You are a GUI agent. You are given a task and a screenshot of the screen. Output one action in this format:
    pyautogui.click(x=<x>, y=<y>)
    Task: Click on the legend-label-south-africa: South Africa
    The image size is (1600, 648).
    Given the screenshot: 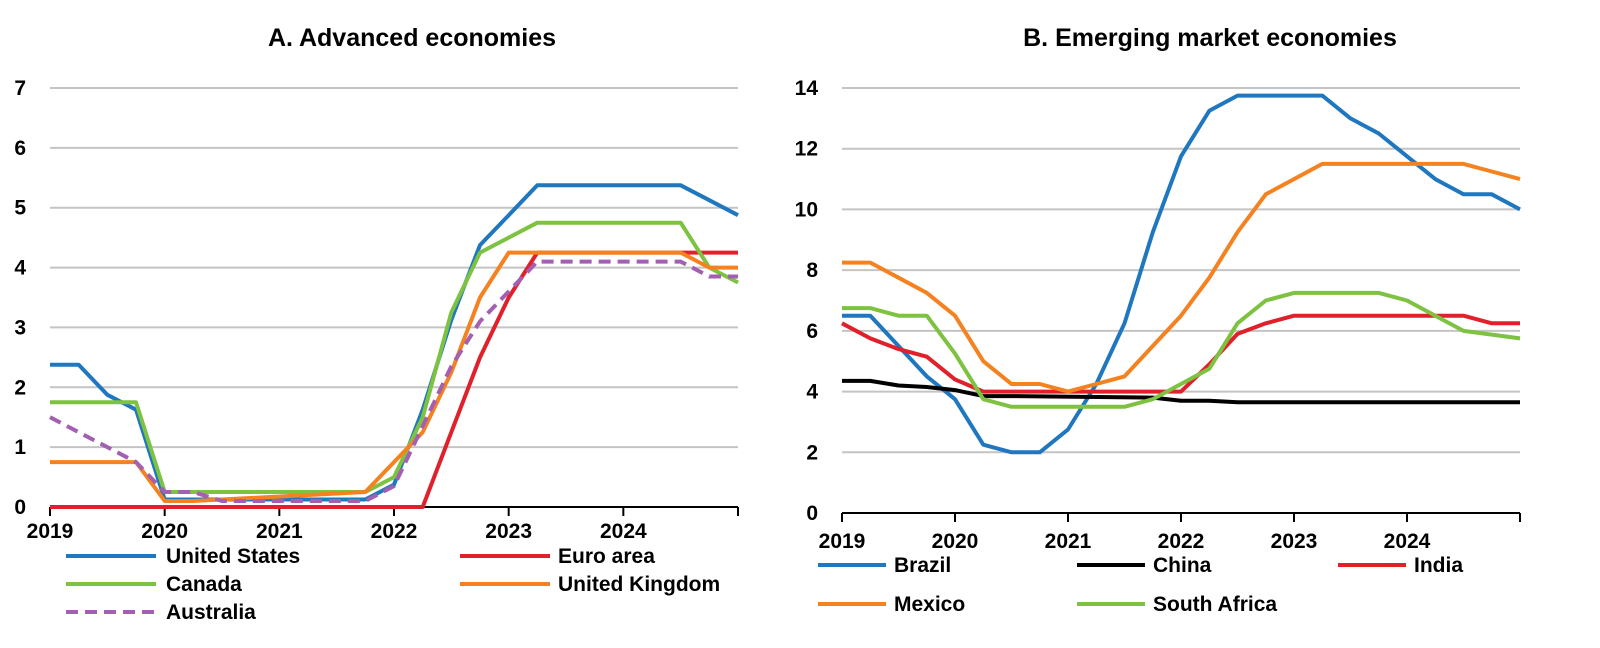 What is the action you would take?
    pyautogui.click(x=1215, y=604)
    